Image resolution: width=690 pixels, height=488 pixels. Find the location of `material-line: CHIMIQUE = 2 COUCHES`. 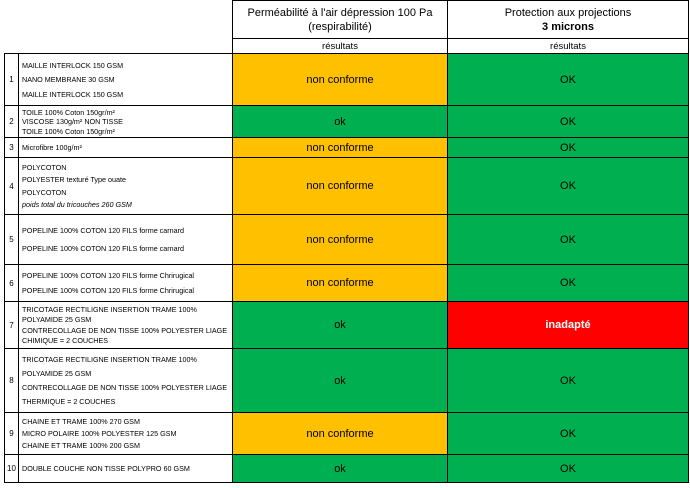

material-line: CHIMIQUE = 2 COUCHES is located at coordinates (65, 341).